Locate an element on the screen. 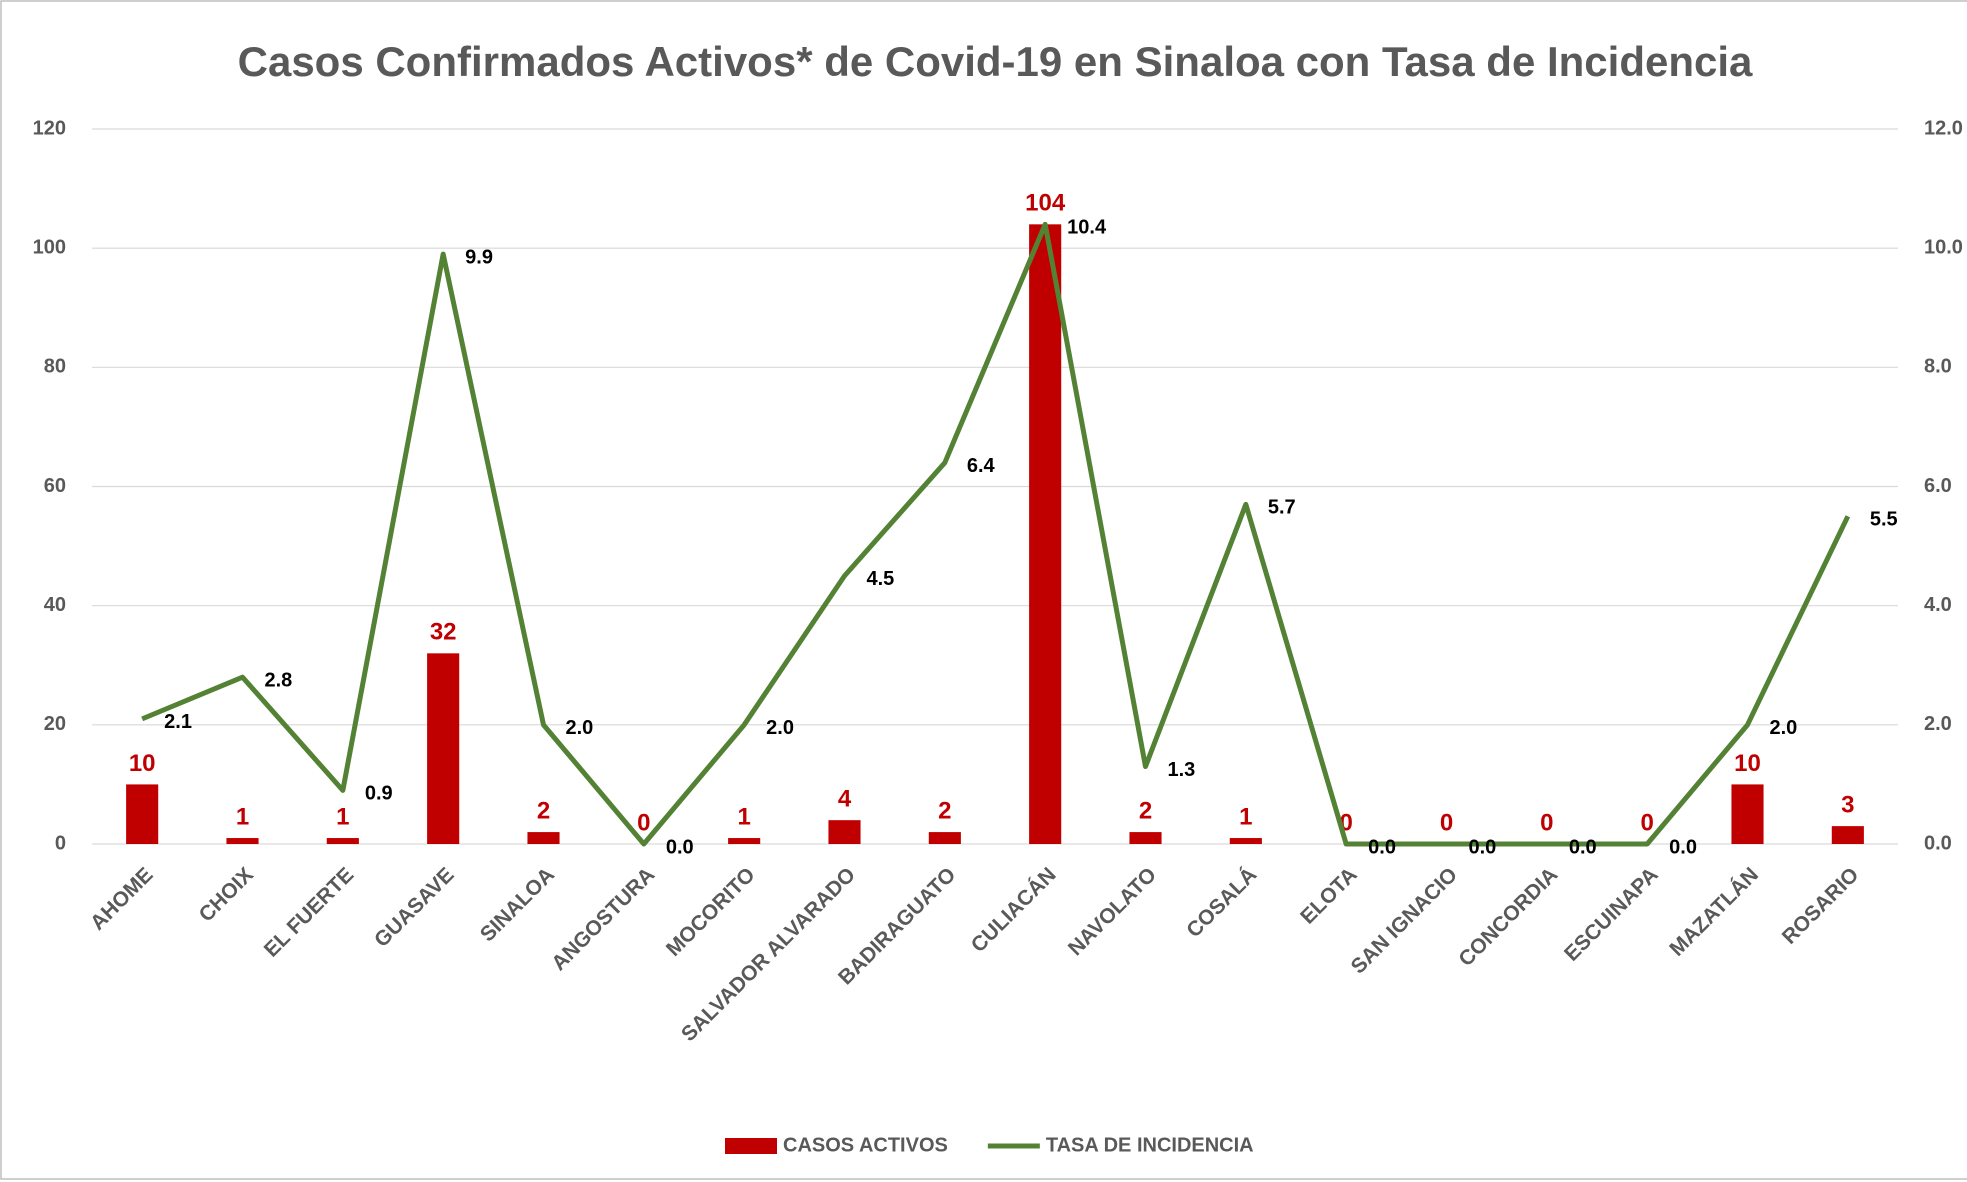 The image size is (1967, 1182). line-value-label: 2.1 is located at coordinates (178, 722).